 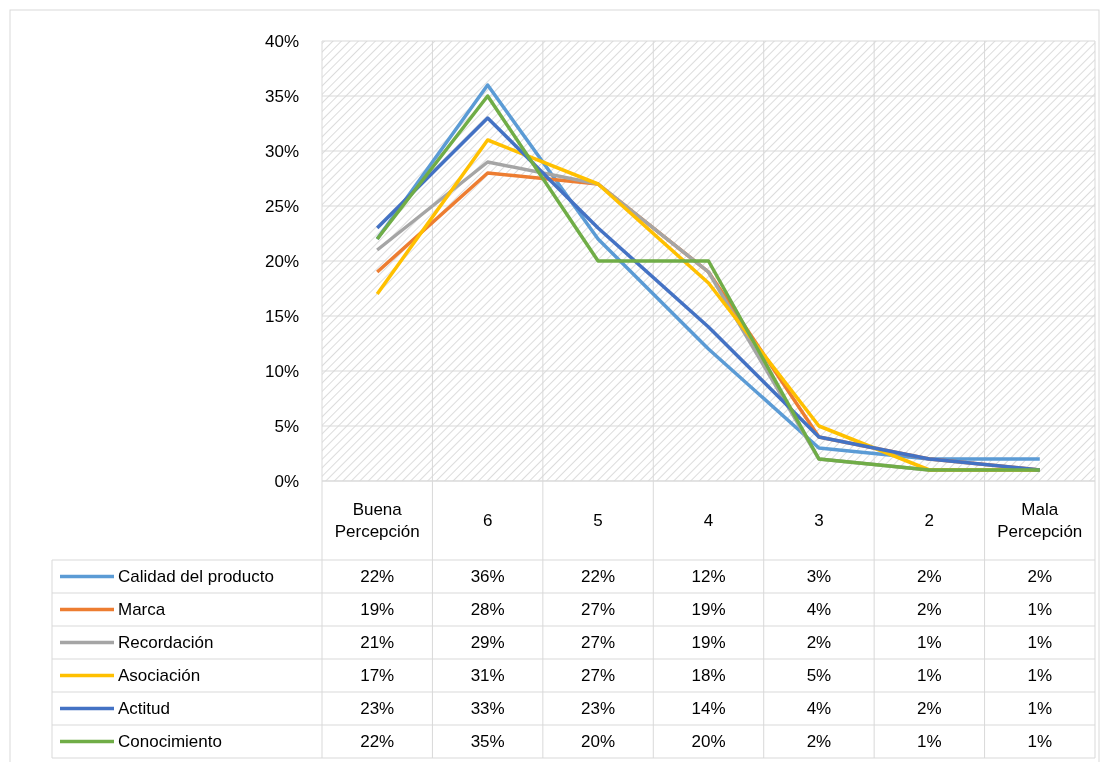 What do you see at coordinates (929, 521) in the screenshot?
I see `x-tick-label: 2` at bounding box center [929, 521].